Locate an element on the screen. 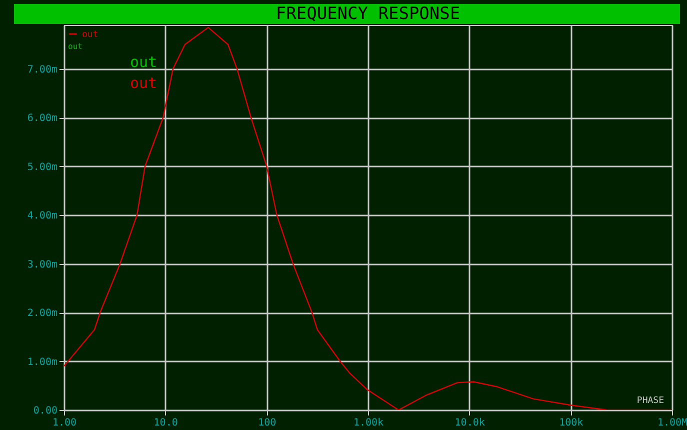 This screenshot has width=687, height=430. annotation: PHASE is located at coordinates (650, 401).